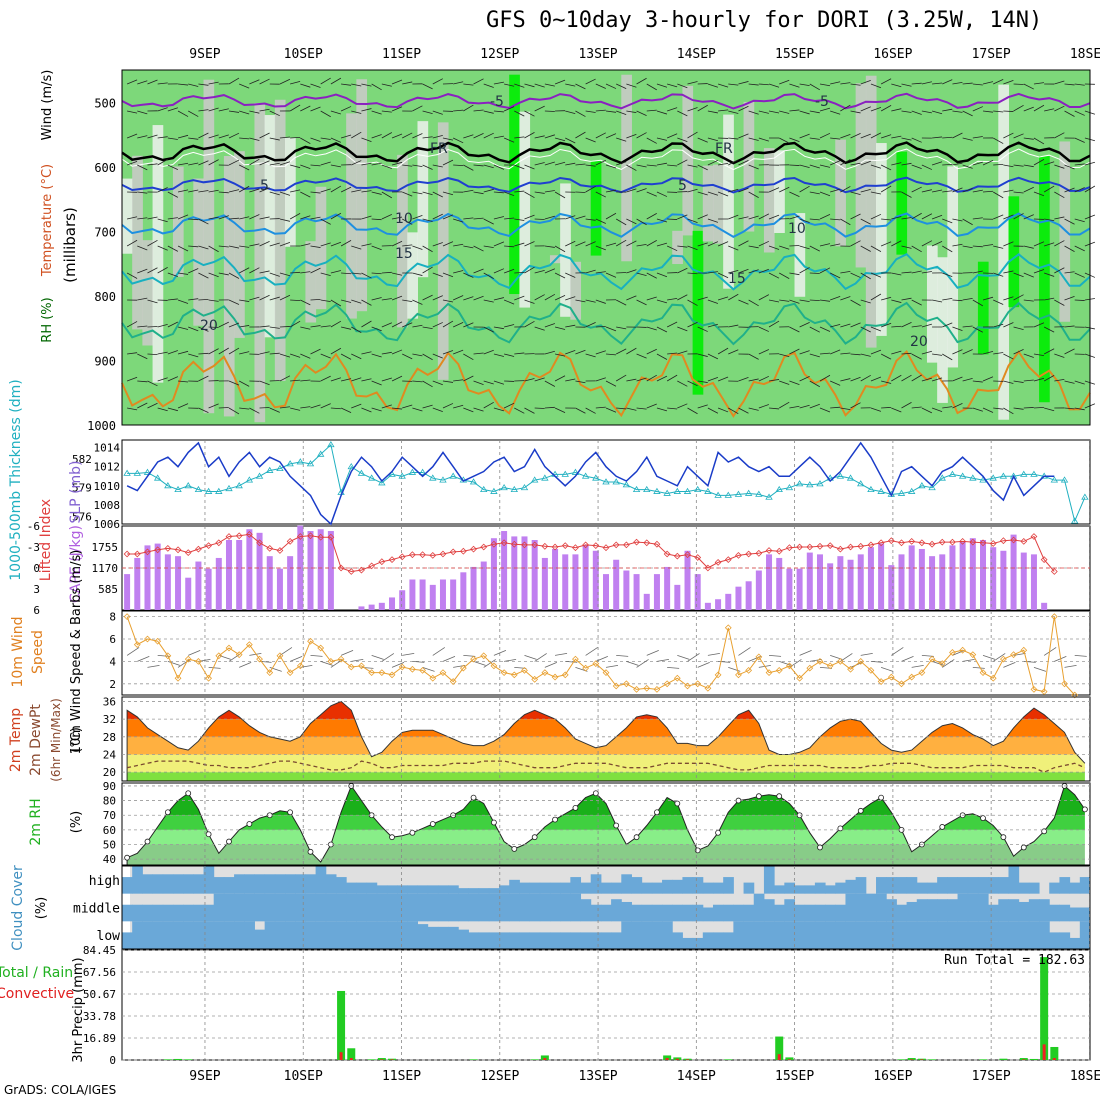 The width and height of the screenshot is (1100, 1100). What do you see at coordinates (204, 54) in the screenshot?
I see `top-date-label: 9SEP` at bounding box center [204, 54].